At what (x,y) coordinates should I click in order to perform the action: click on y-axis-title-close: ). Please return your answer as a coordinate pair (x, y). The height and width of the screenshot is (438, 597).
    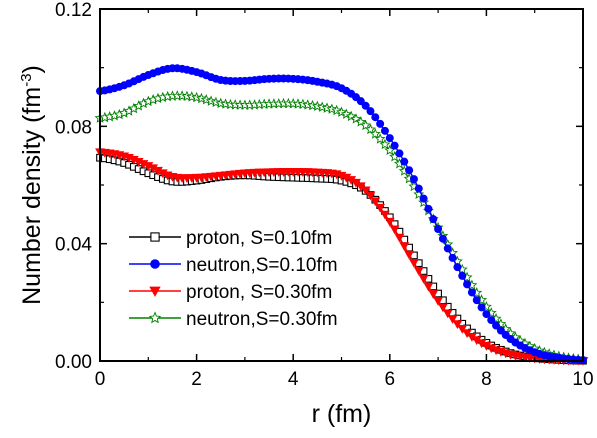
    Looking at the image, I should click on (32, 69).